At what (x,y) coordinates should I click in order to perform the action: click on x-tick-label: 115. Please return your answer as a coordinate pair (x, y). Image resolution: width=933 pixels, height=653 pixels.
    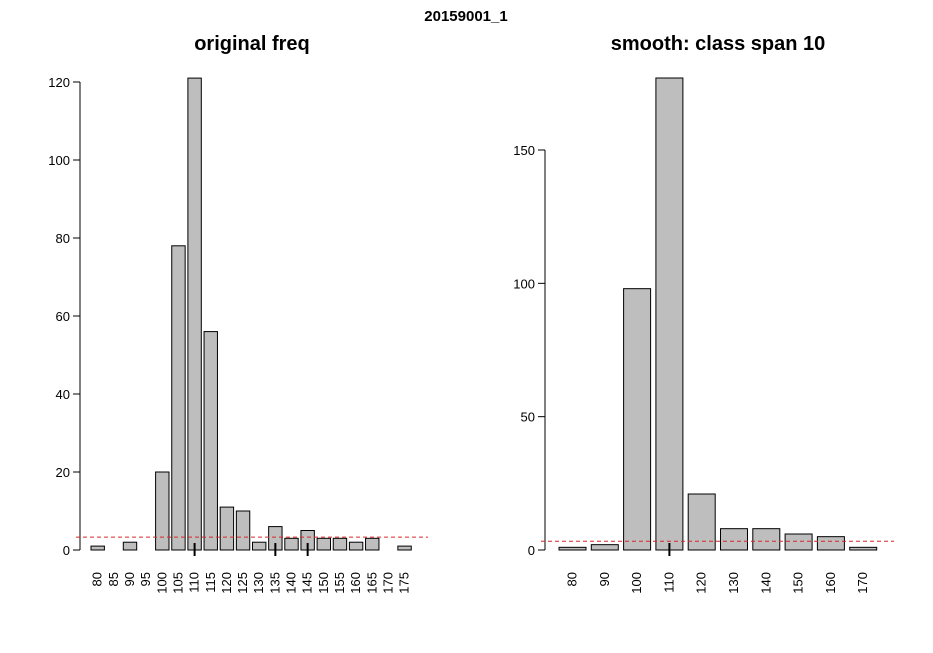
    Looking at the image, I should click on (210, 582).